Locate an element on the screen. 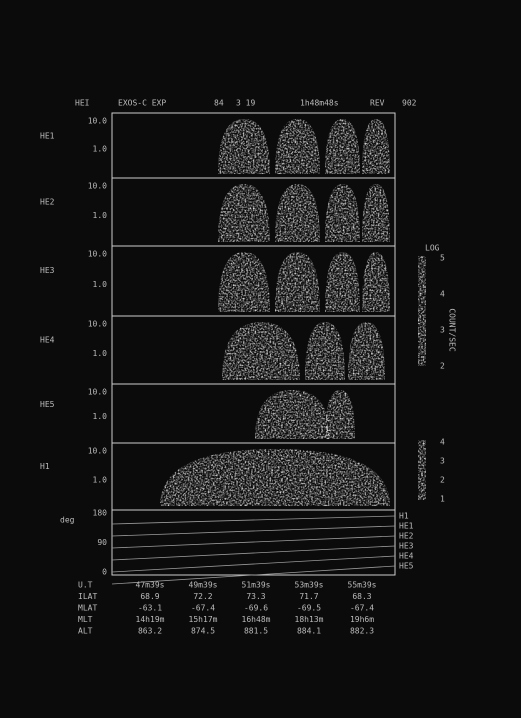 The height and width of the screenshot is (718, 521). y-tick-label: 0 is located at coordinates (104, 572).